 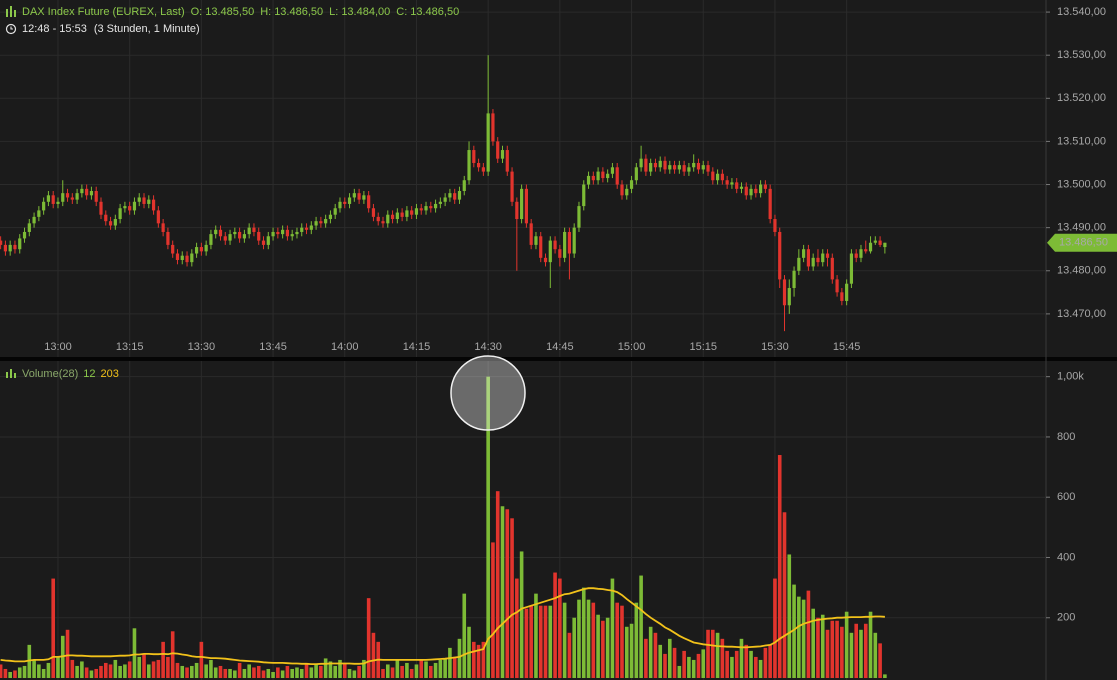 What do you see at coordinates (1066, 497) in the screenshot?
I see `y-tick-label: 600` at bounding box center [1066, 497].